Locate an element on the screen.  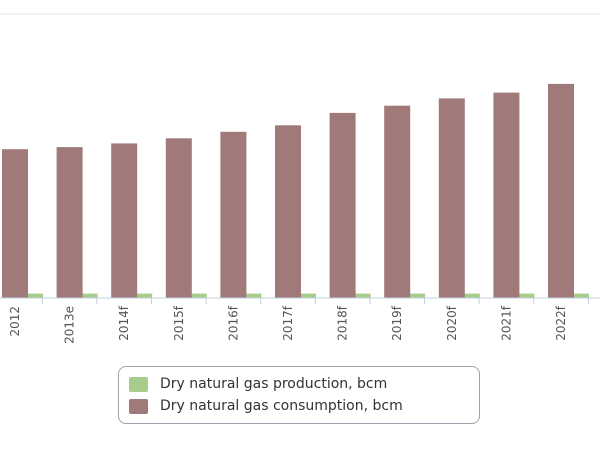
bar-consumption-2018f is located at coordinates (342, 205).